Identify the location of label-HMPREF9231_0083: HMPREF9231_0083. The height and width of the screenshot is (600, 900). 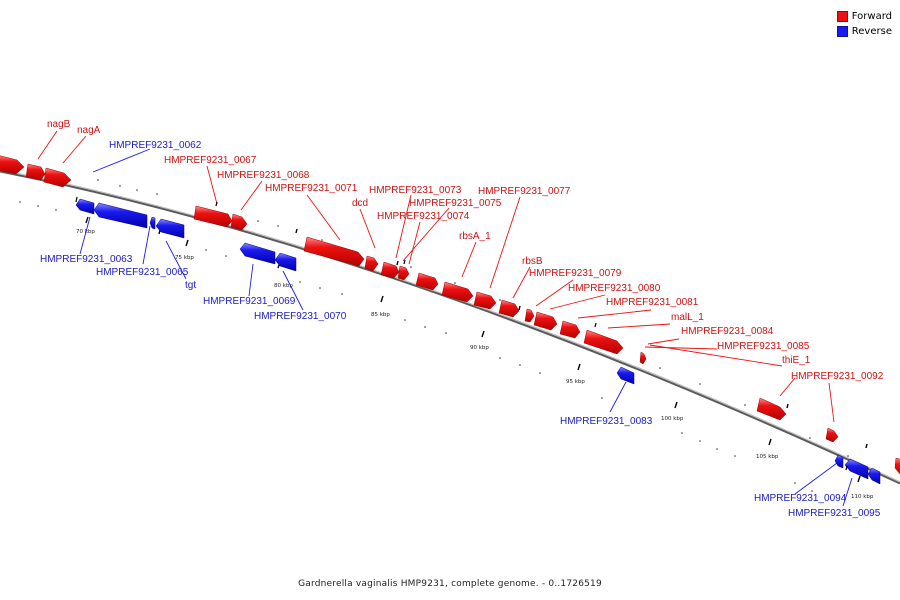
(606, 421).